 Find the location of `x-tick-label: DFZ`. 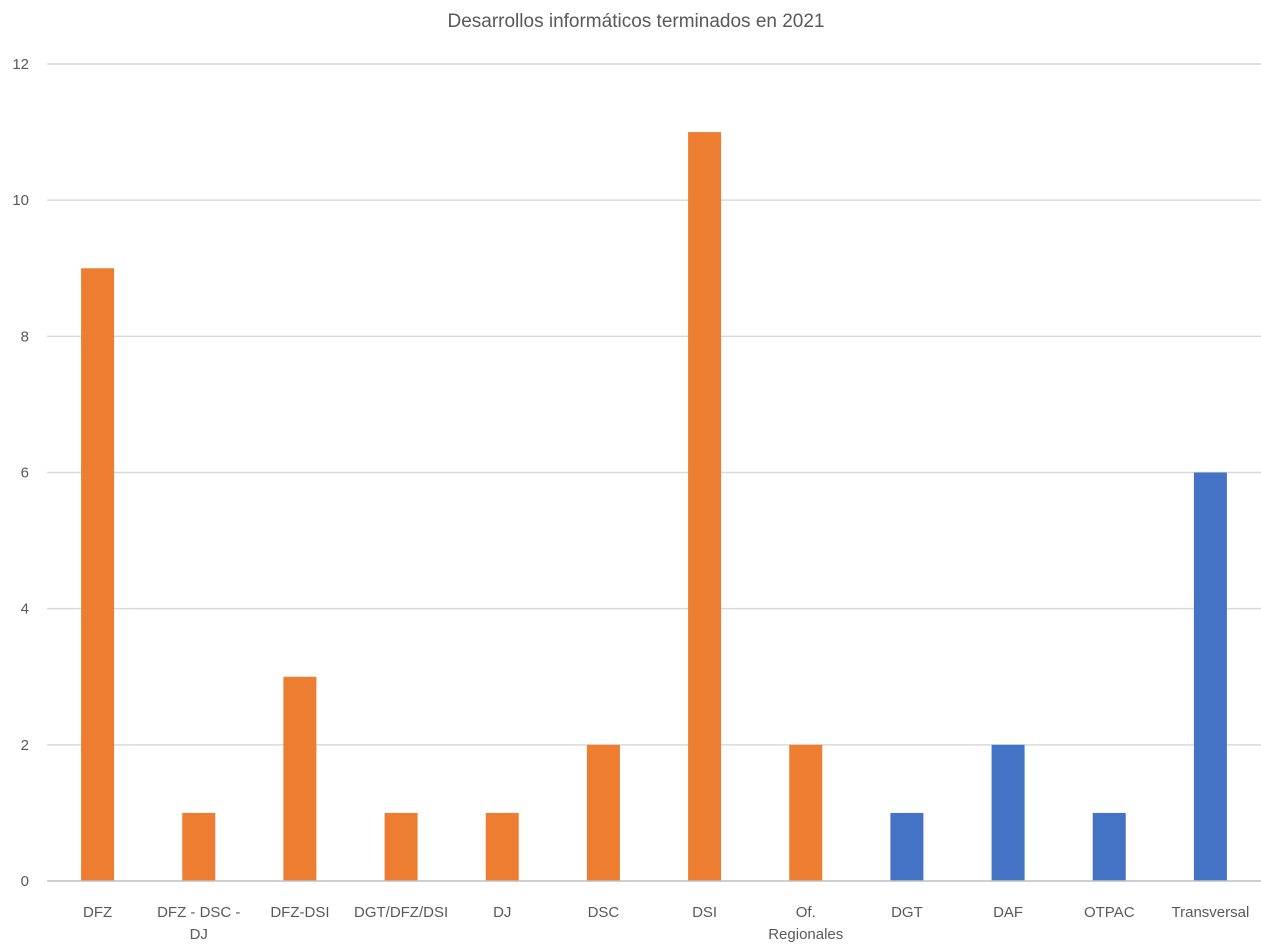

x-tick-label: DFZ is located at coordinates (97, 912).